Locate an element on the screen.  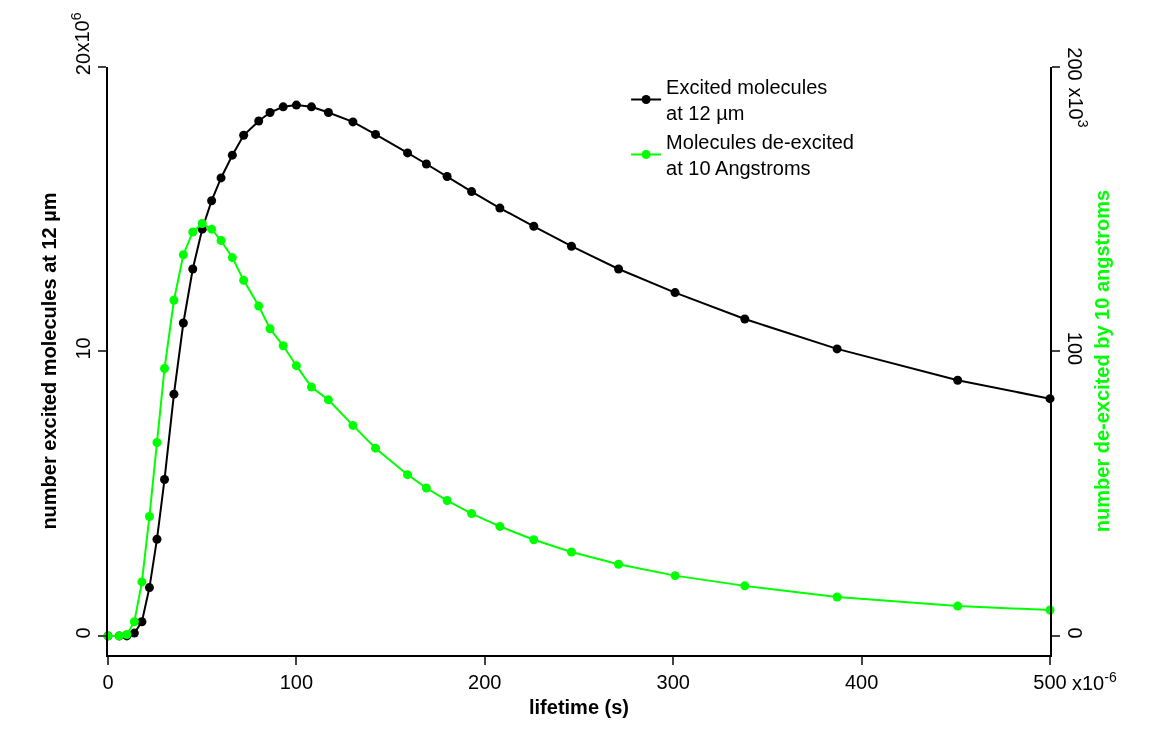
y-tick-label: 20 is located at coordinates (83, 64).